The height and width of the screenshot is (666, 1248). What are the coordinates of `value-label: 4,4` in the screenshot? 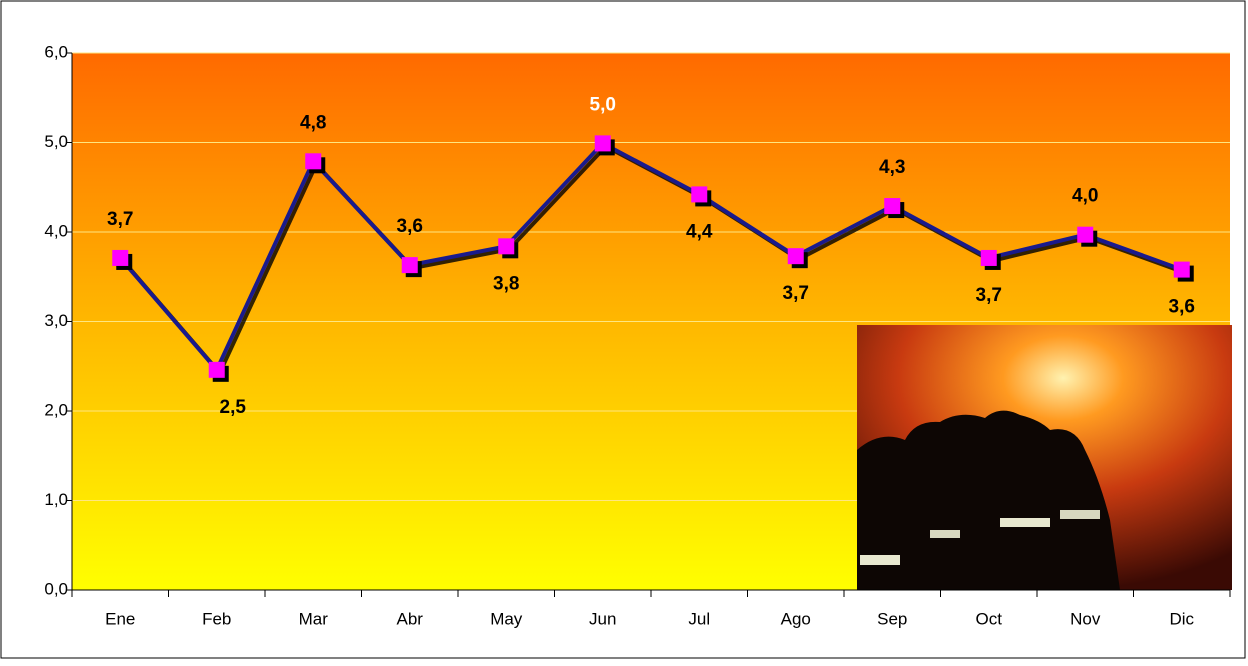 It's located at (699, 231).